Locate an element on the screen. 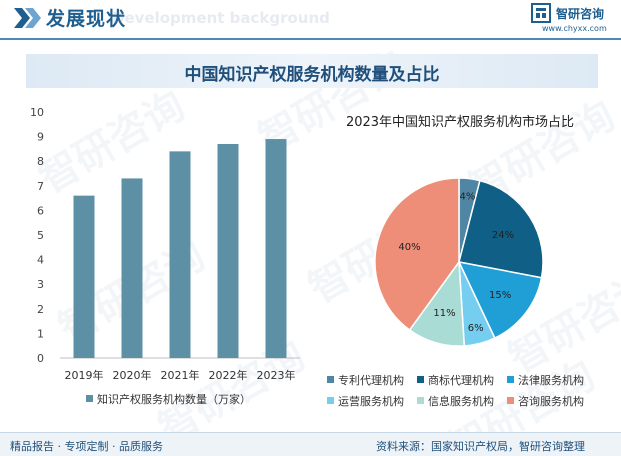 The image size is (621, 456). pie-data-label: 4% is located at coordinates (467, 196).